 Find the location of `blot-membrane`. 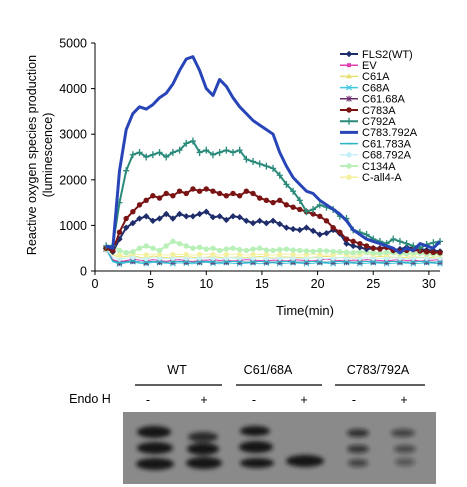

blot-membrane is located at coordinates (279, 448).